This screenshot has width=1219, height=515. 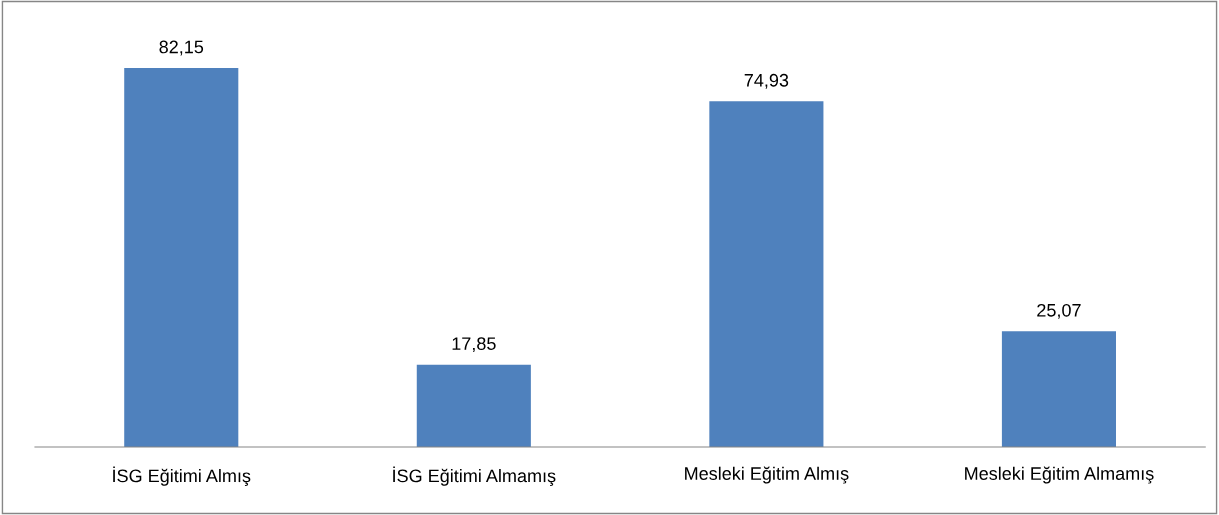 I want to click on data-label: 17,85, so click(x=474, y=345).